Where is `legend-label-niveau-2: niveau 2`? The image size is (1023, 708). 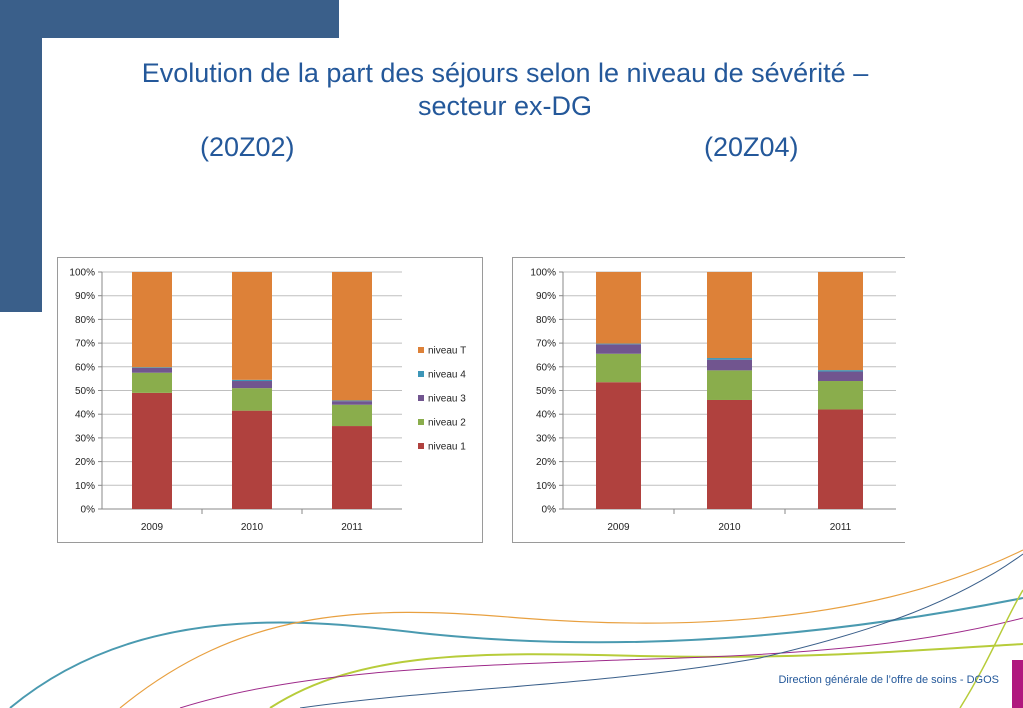
legend-label-niveau-2: niveau 2 is located at coordinates (447, 423).